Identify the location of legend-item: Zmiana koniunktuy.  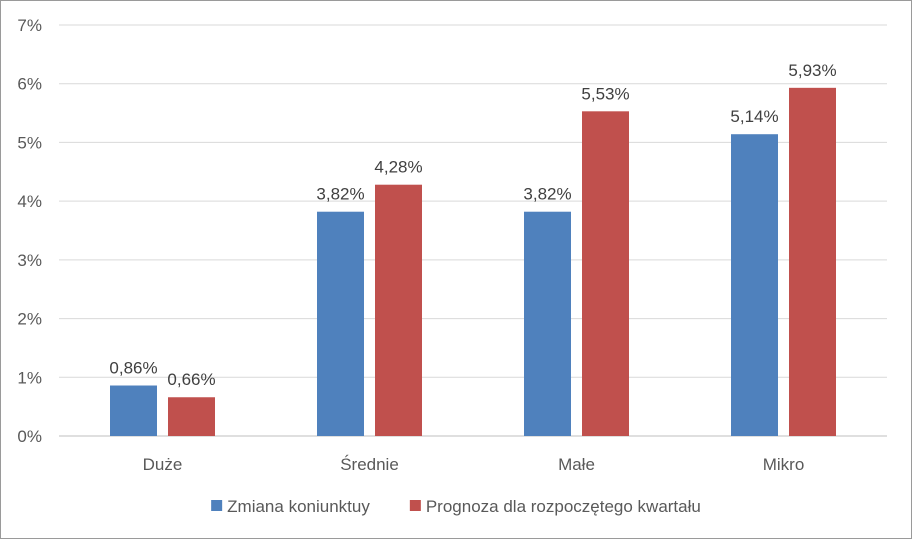
(290, 506).